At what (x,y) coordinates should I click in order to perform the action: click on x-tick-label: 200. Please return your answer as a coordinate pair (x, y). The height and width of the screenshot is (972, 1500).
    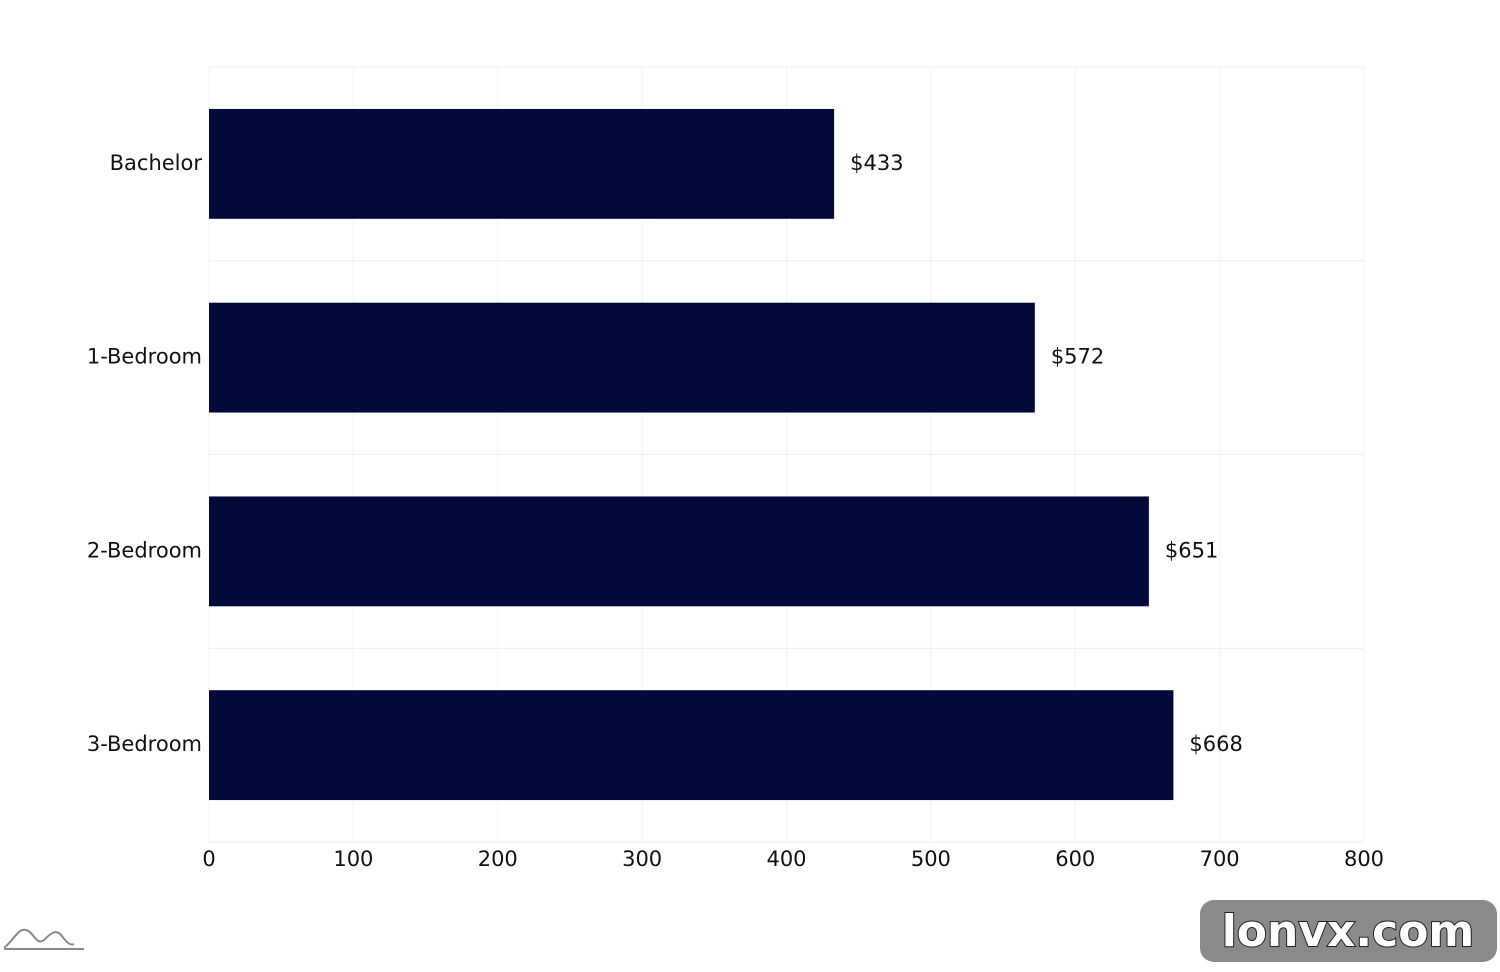
    Looking at the image, I should click on (498, 859).